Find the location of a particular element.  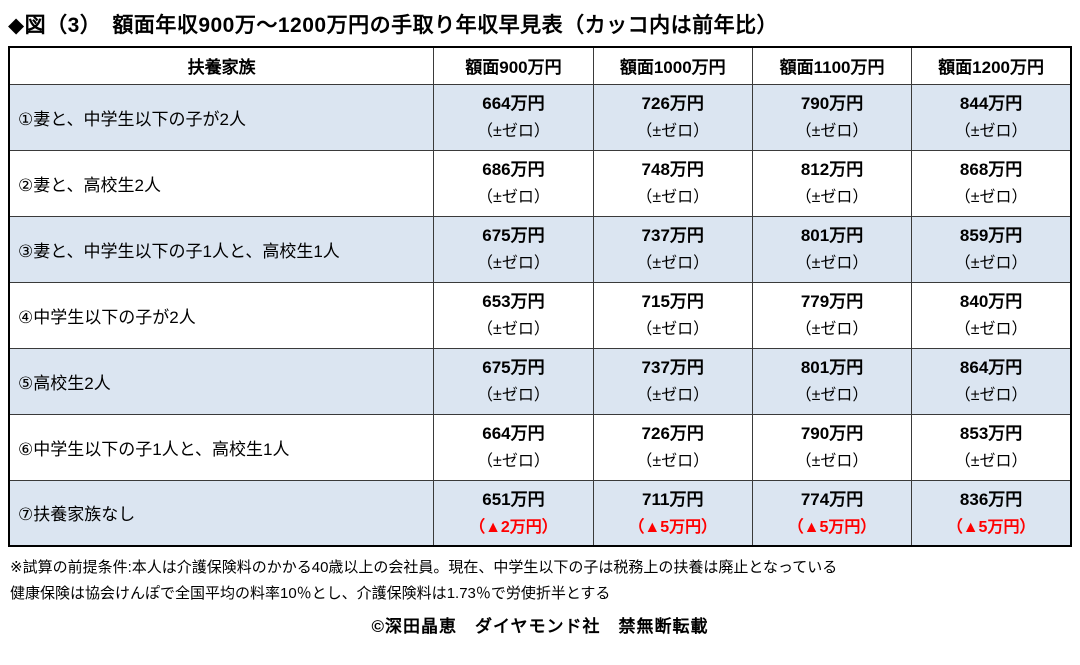

copyright-line: ©深田晶恵 ダイヤモンド社 禁無断転載 is located at coordinates (540, 626).